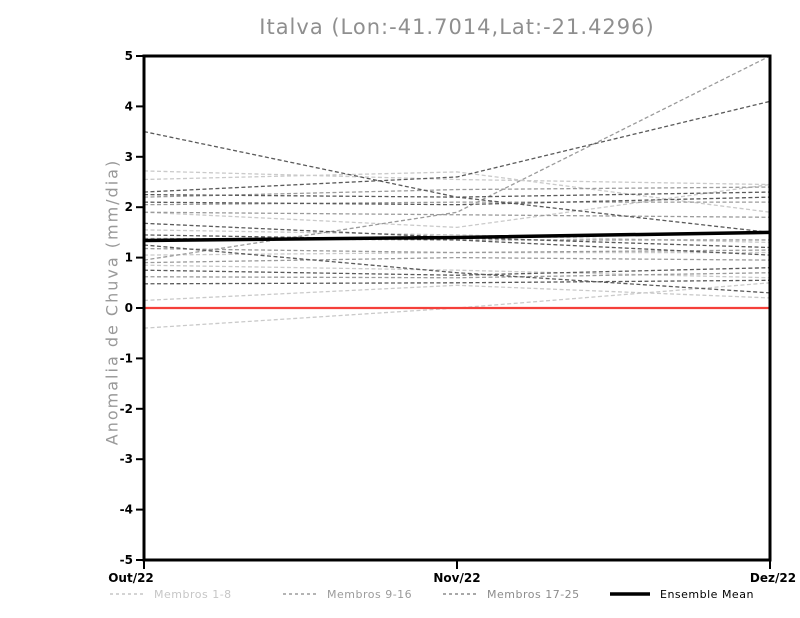  What do you see at coordinates (129, 258) in the screenshot?
I see `svg-text: 1` at bounding box center [129, 258].